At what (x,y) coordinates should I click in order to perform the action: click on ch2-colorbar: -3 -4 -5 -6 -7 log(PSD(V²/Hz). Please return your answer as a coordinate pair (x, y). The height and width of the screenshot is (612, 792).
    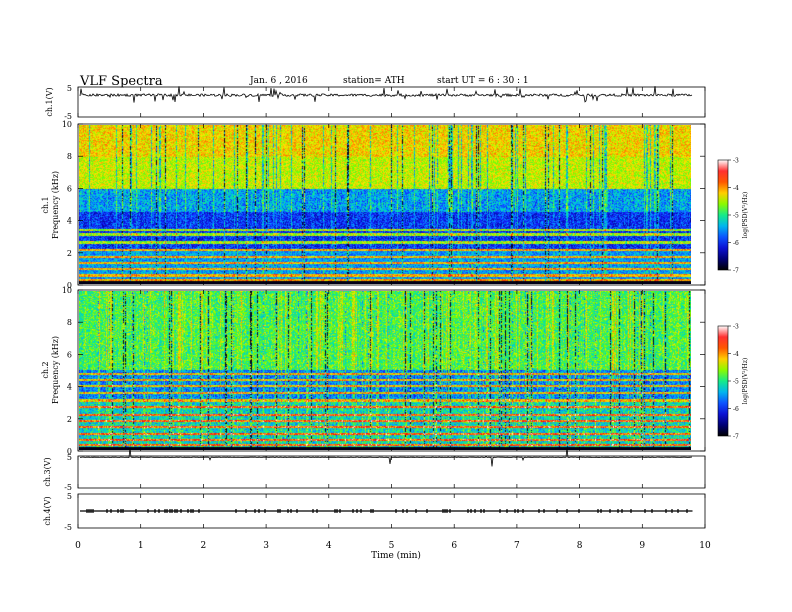
    Looking at the image, I should click on (733, 382).